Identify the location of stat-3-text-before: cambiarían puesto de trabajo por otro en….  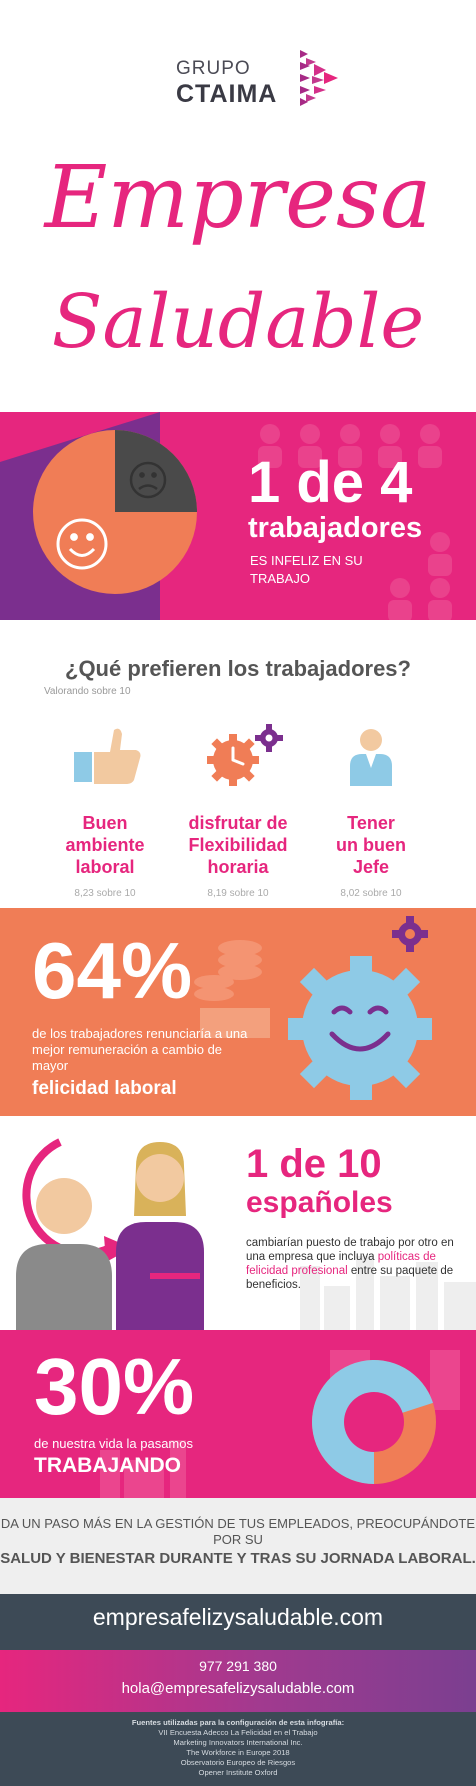
(350, 1250).